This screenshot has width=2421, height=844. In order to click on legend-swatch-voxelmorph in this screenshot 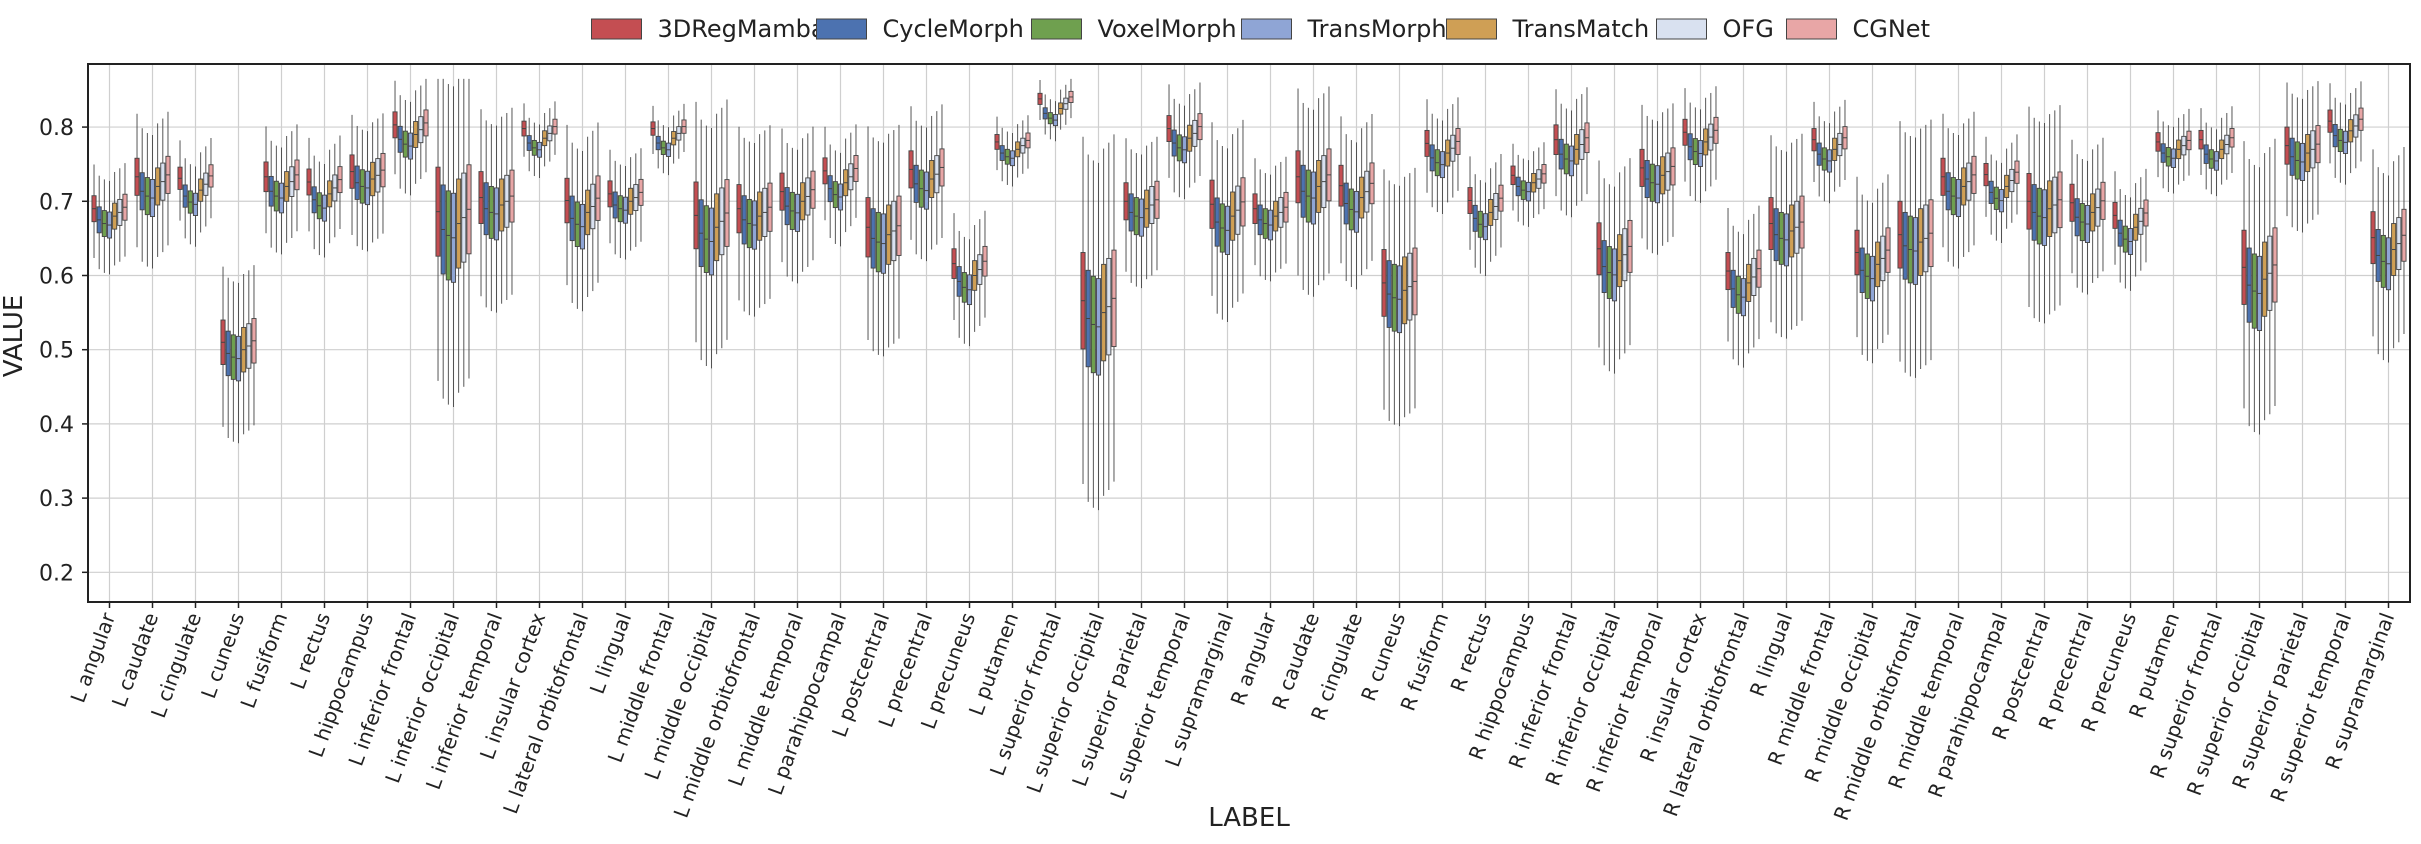, I will do `click(1056, 29)`.